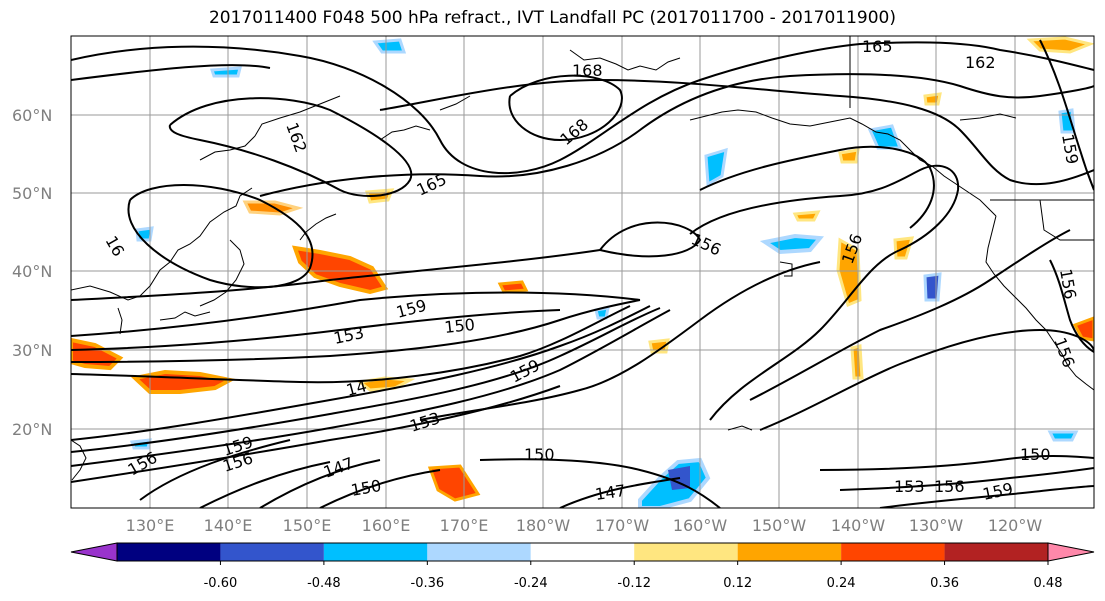  What do you see at coordinates (221, 583) in the screenshot?
I see `colorbar-tick-label: -0.60` at bounding box center [221, 583].